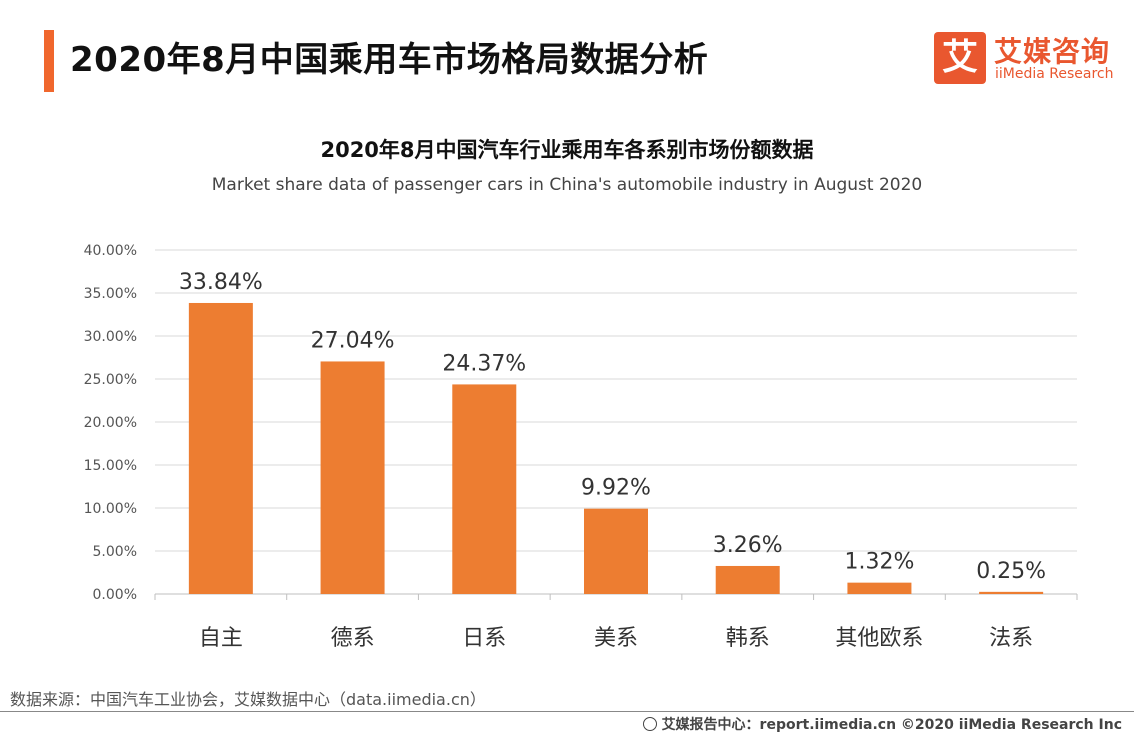 Image resolution: width=1134 pixels, height=737 pixels. Describe the element at coordinates (616, 638) in the screenshot. I see `x-tick-label: 美系` at that location.